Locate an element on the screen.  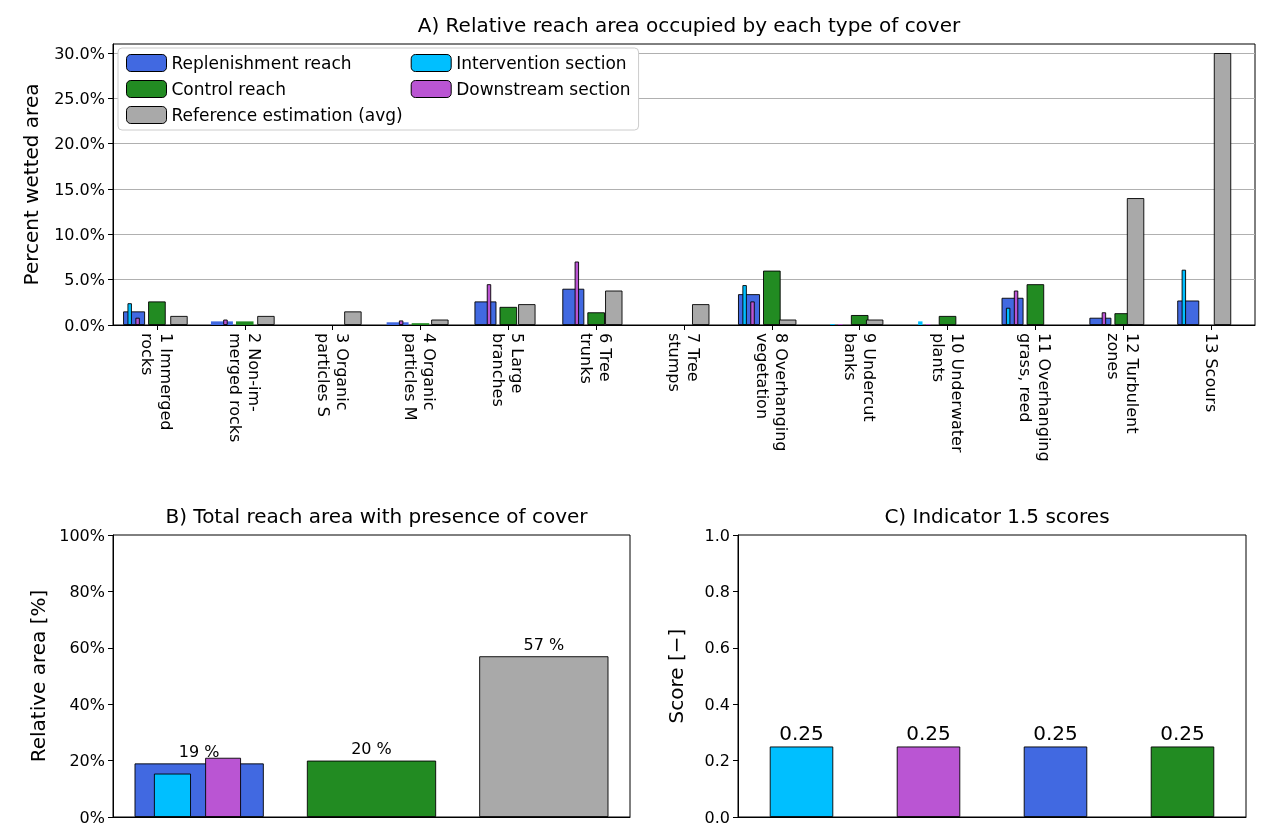
y-tick-label: 20.0% is located at coordinates (79, 144).